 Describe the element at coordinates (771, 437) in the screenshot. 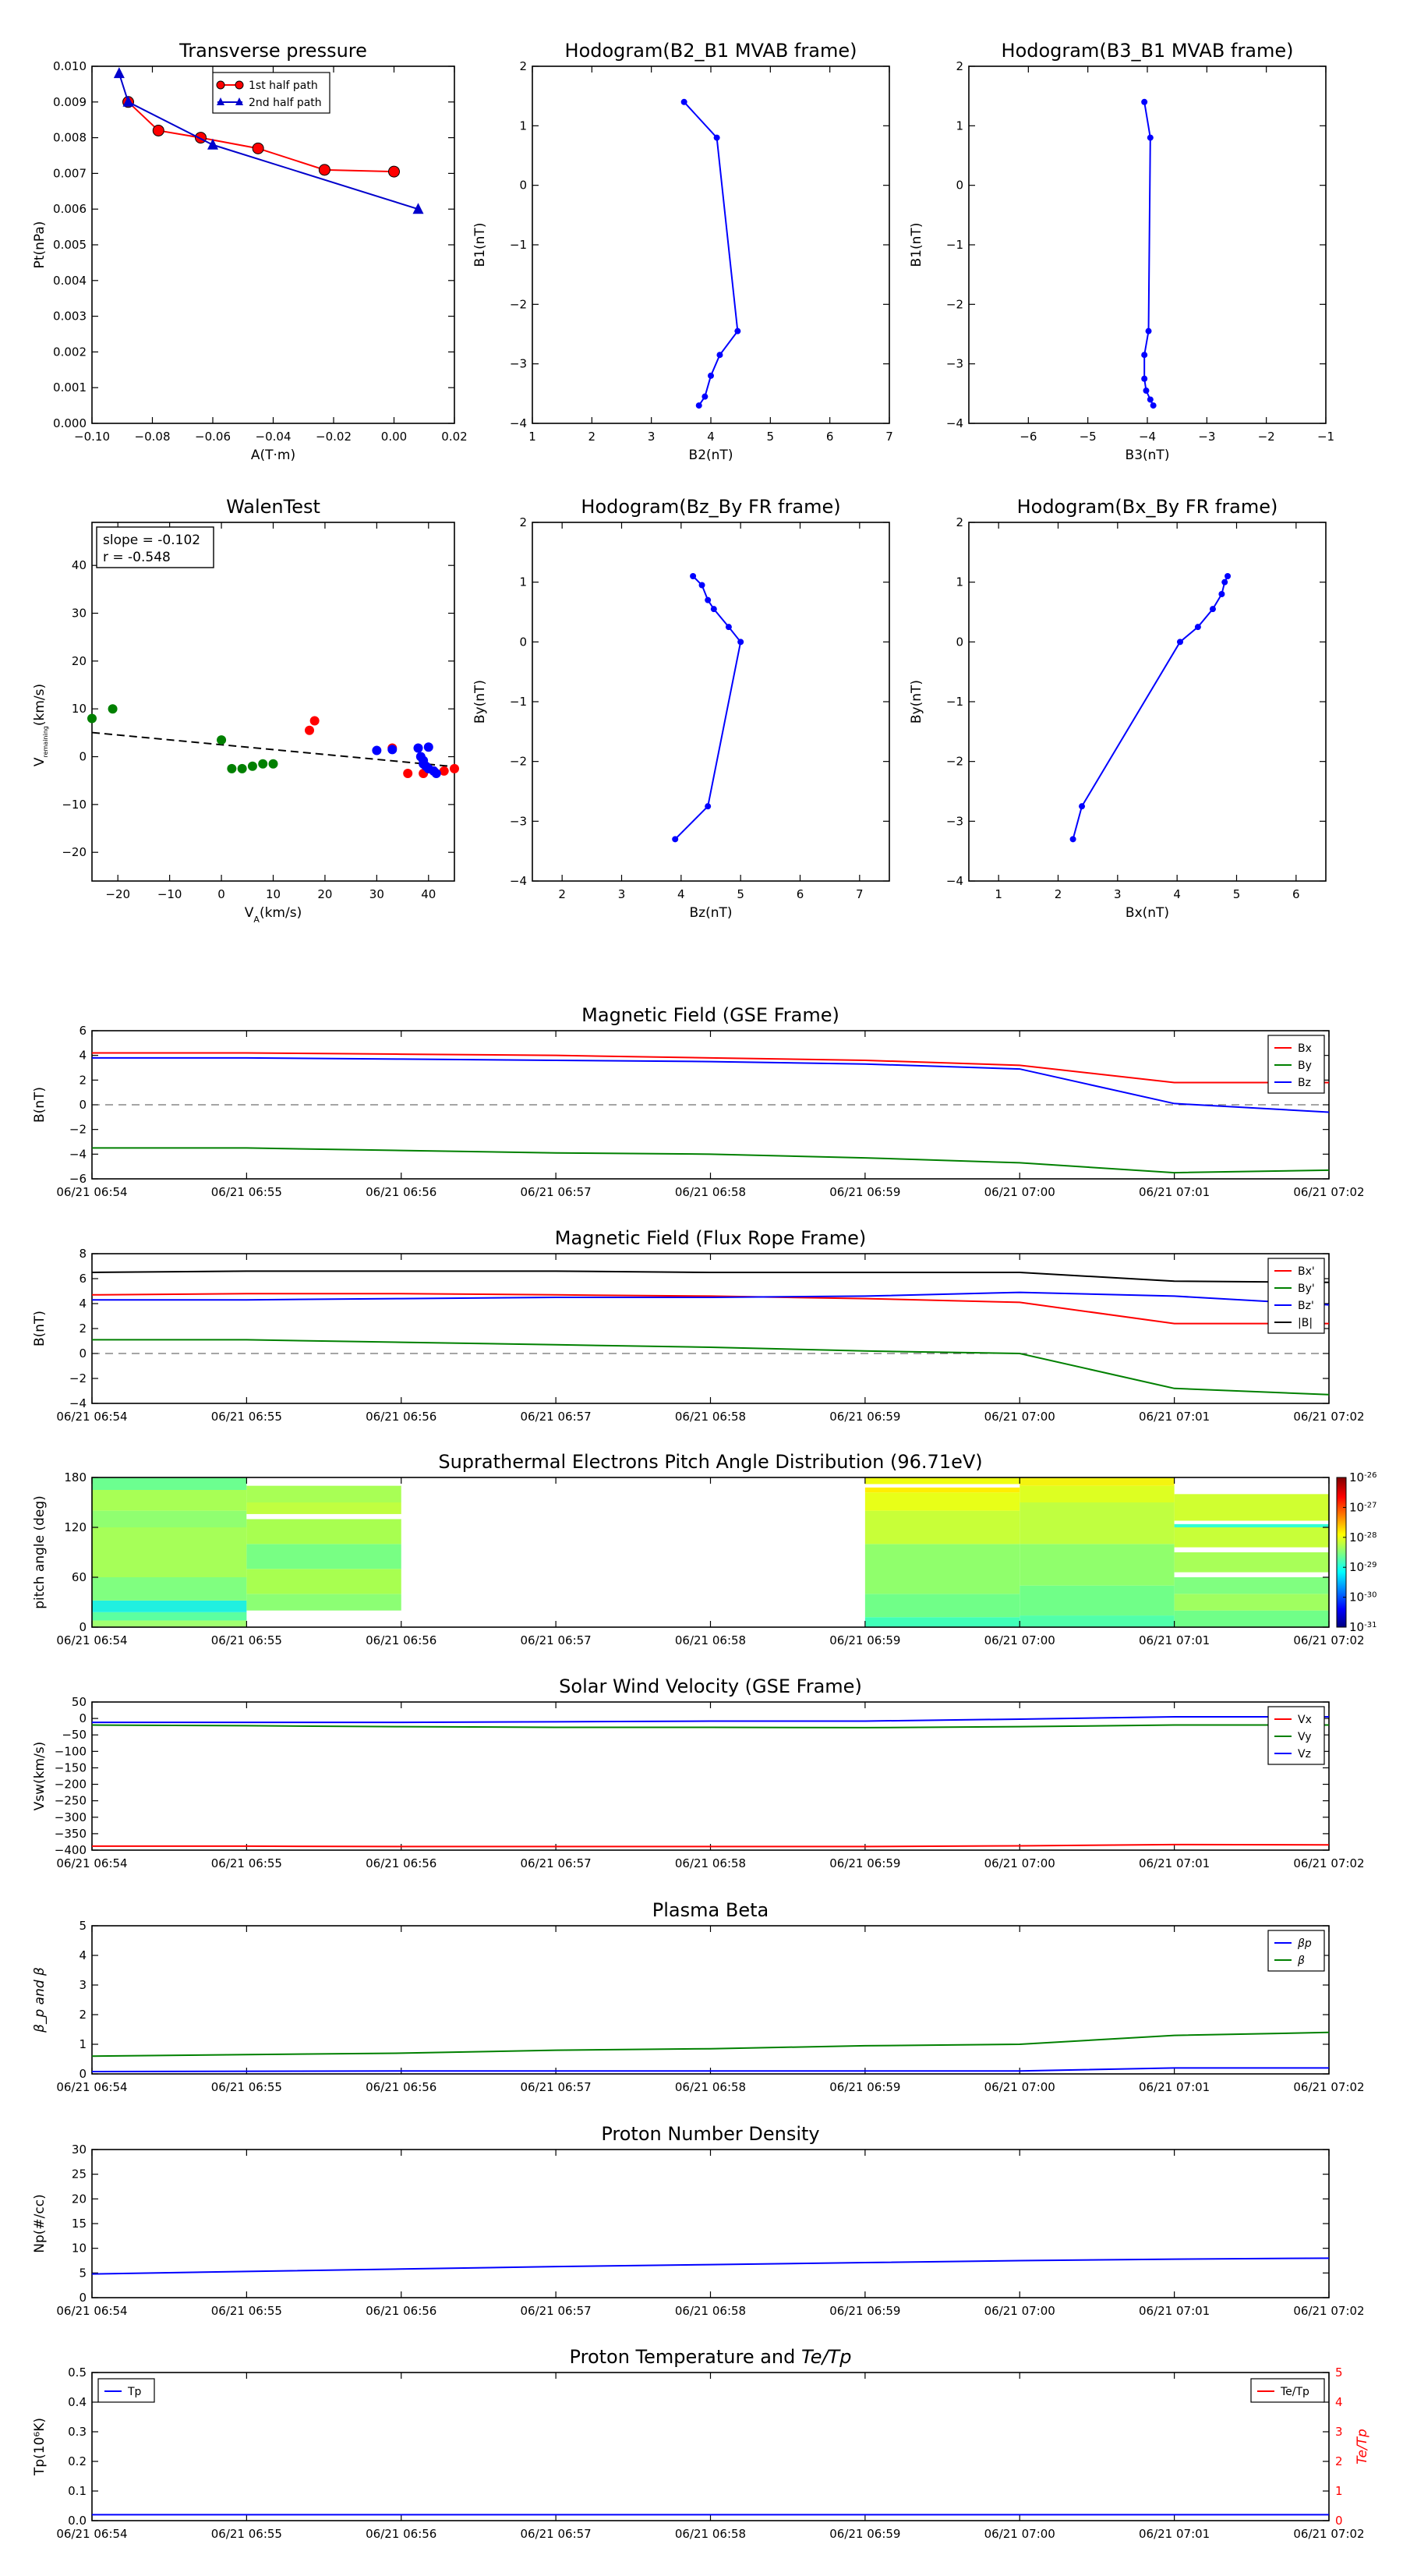

I see `x-tick-label: 5` at that location.